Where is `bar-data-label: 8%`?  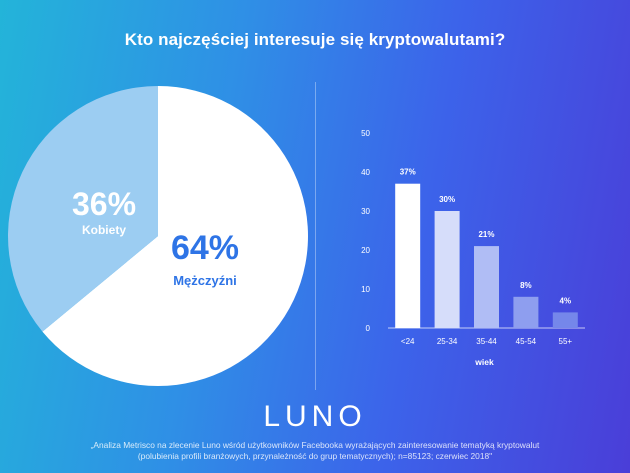
bar-data-label: 8% is located at coordinates (526, 285).